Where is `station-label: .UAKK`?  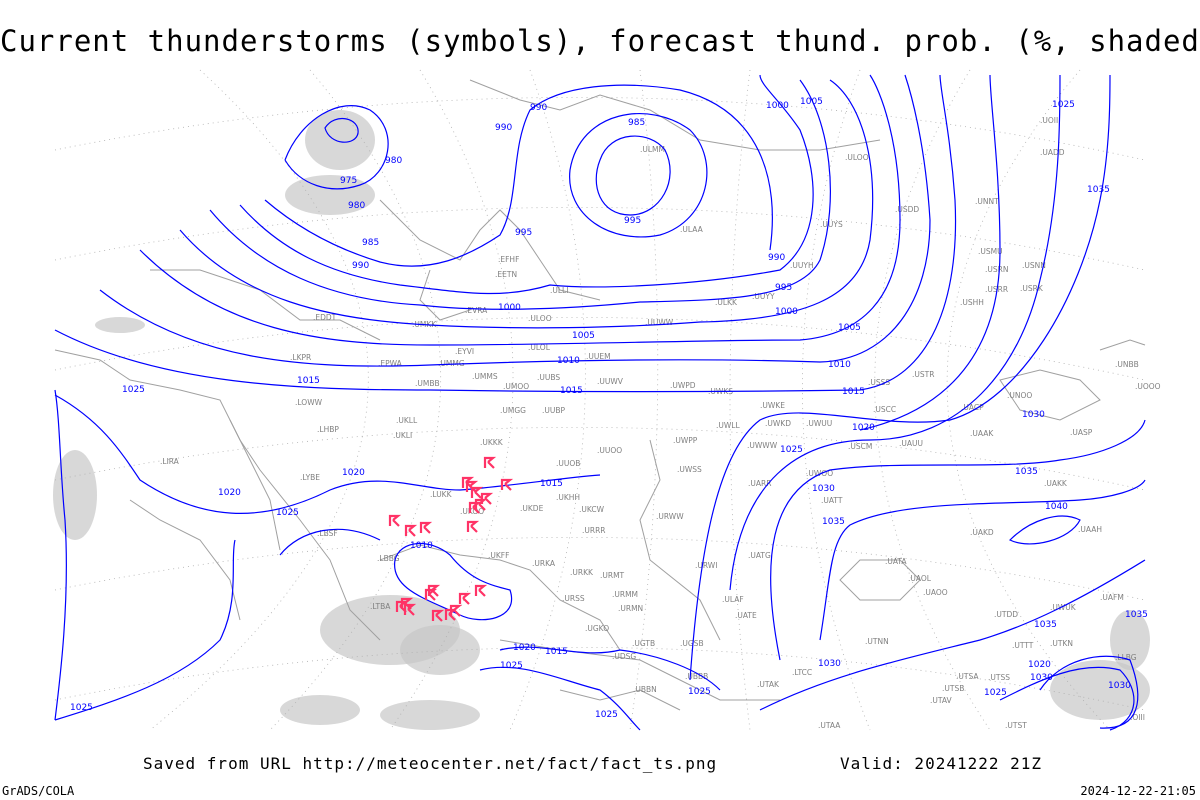
station-label: .UAKK is located at coordinates (1056, 483).